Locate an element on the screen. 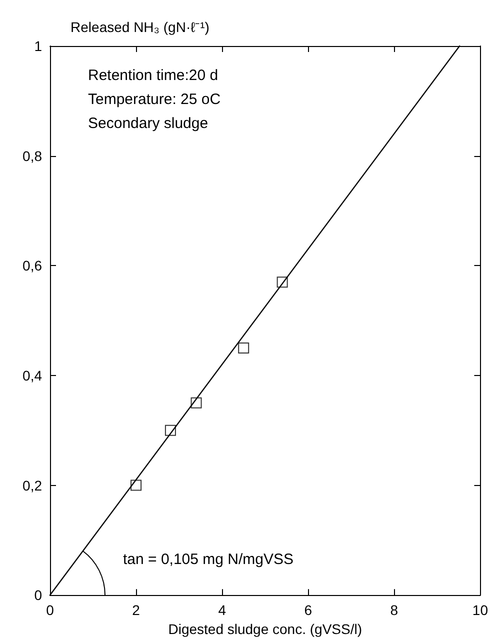 Image resolution: width=491 pixels, height=641 pixels. x-tick-label: 4 is located at coordinates (222, 610).